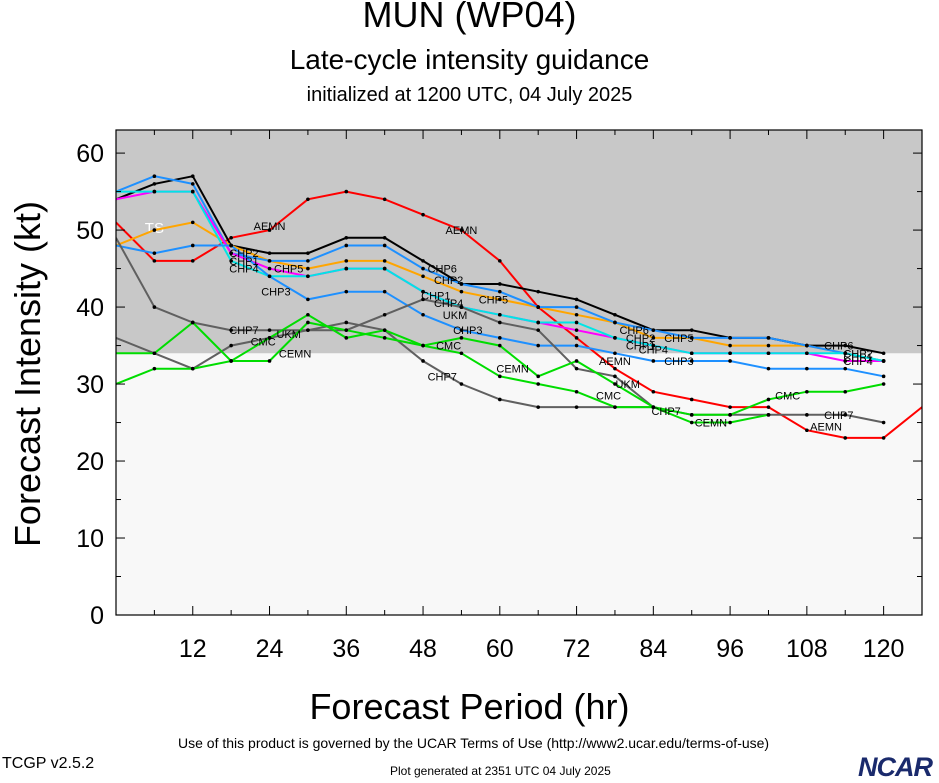 The image size is (939, 783). Describe the element at coordinates (442, 270) in the screenshot. I see `line-label-chp6: CHP6` at that location.